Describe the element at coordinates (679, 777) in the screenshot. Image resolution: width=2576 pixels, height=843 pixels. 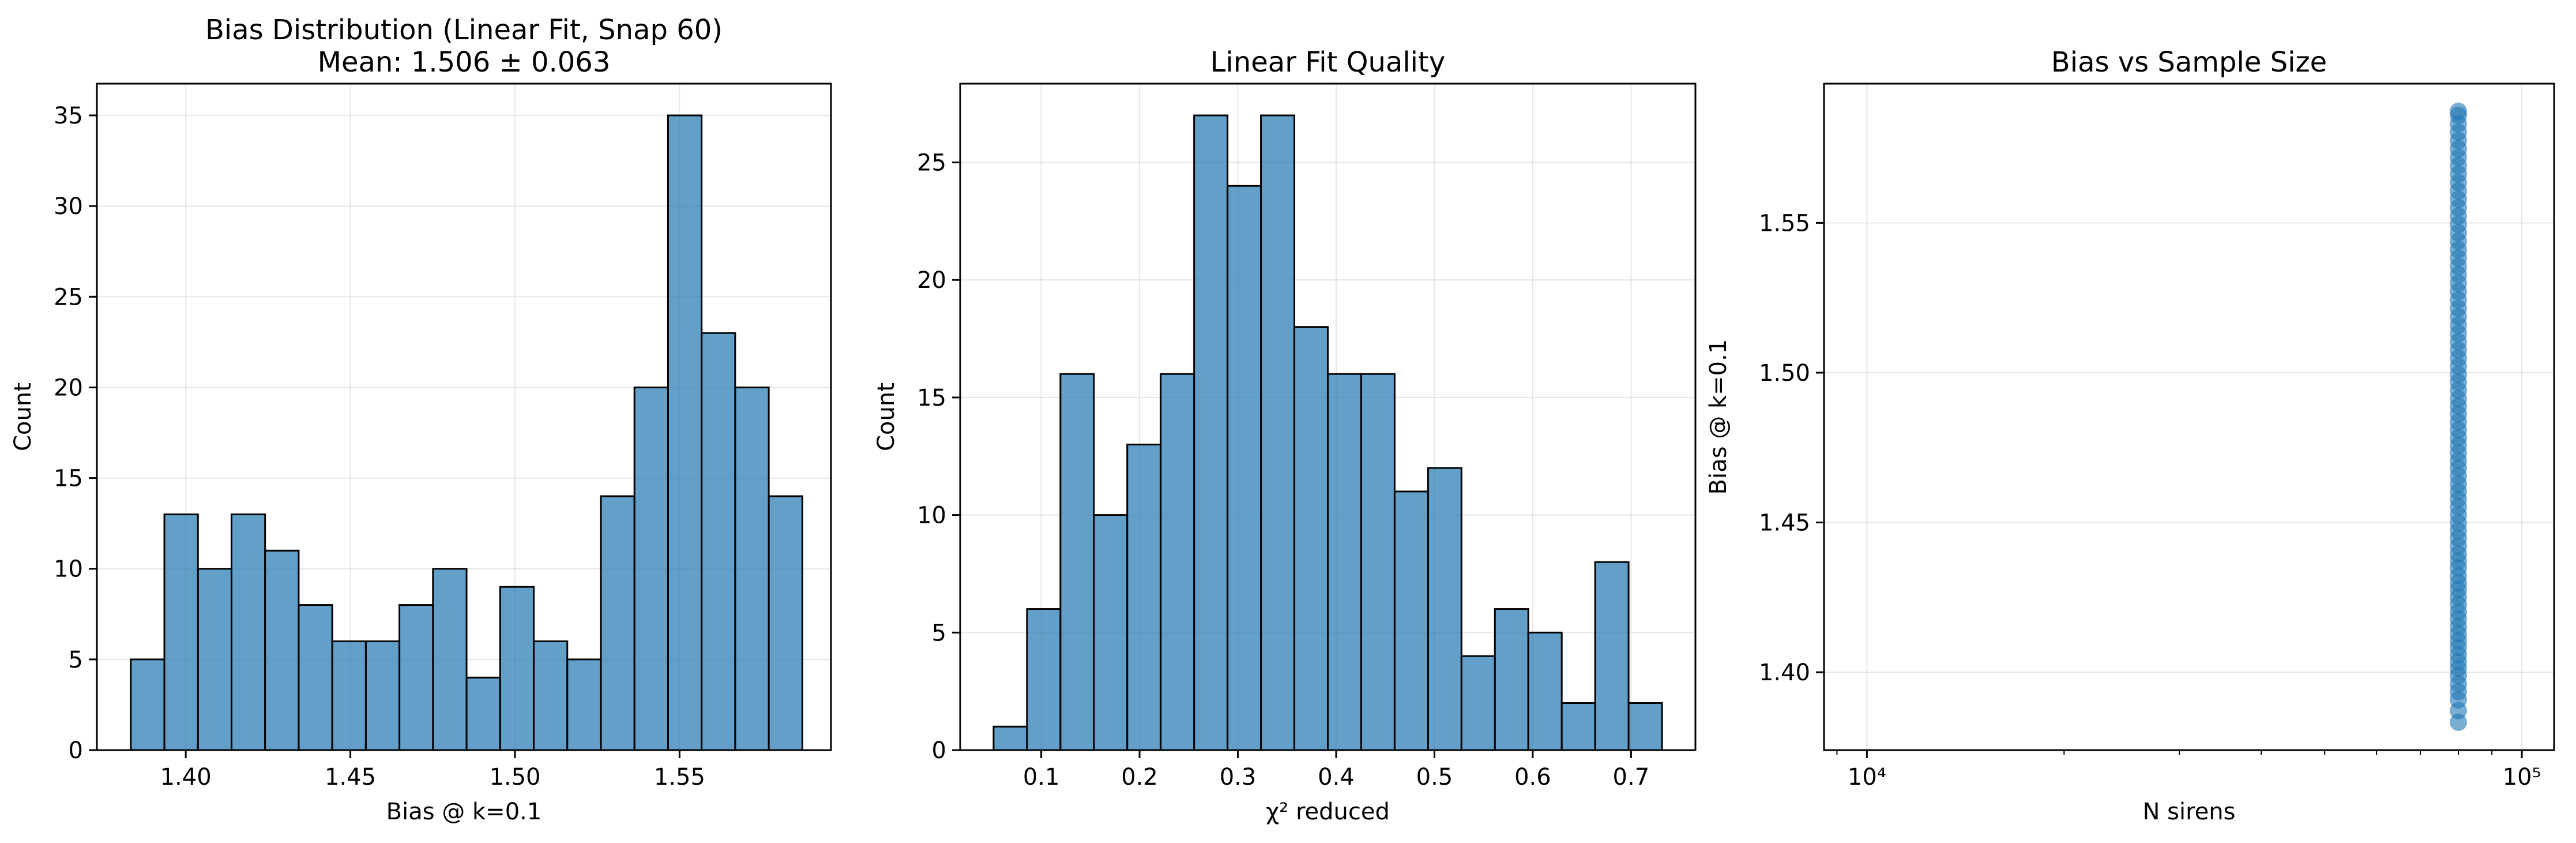
I see `x-tick-label: 1.55` at that location.